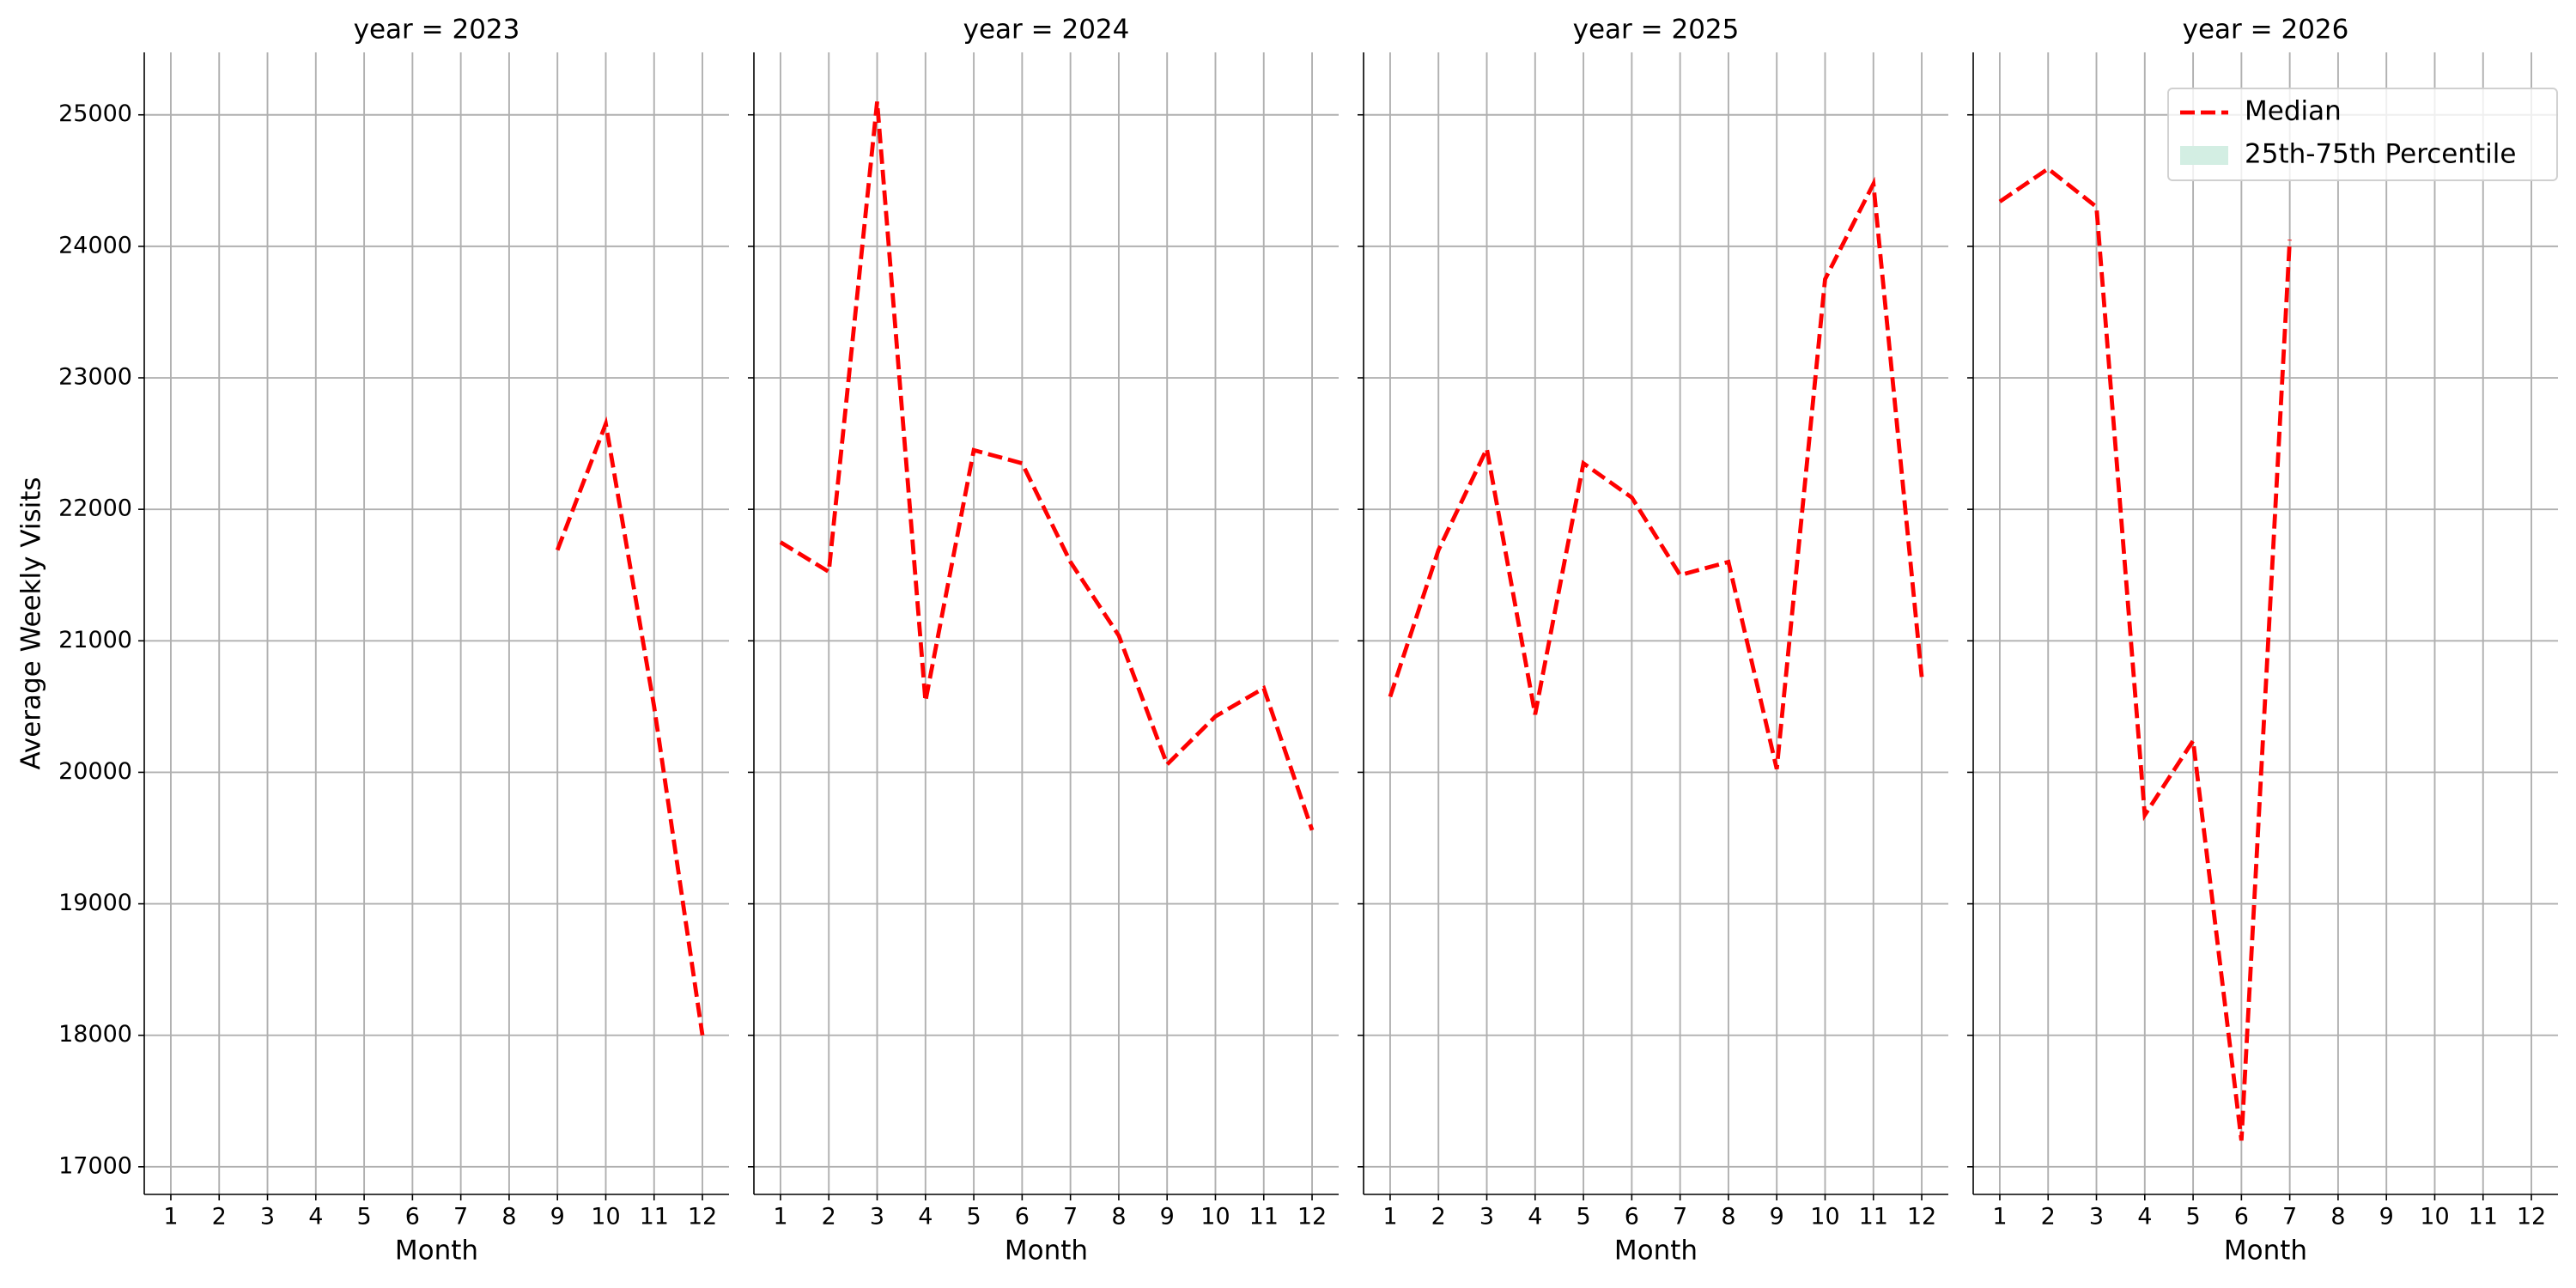 This screenshot has height=1288, width=2576. I want to click on legend-box, so click(2362, 134).